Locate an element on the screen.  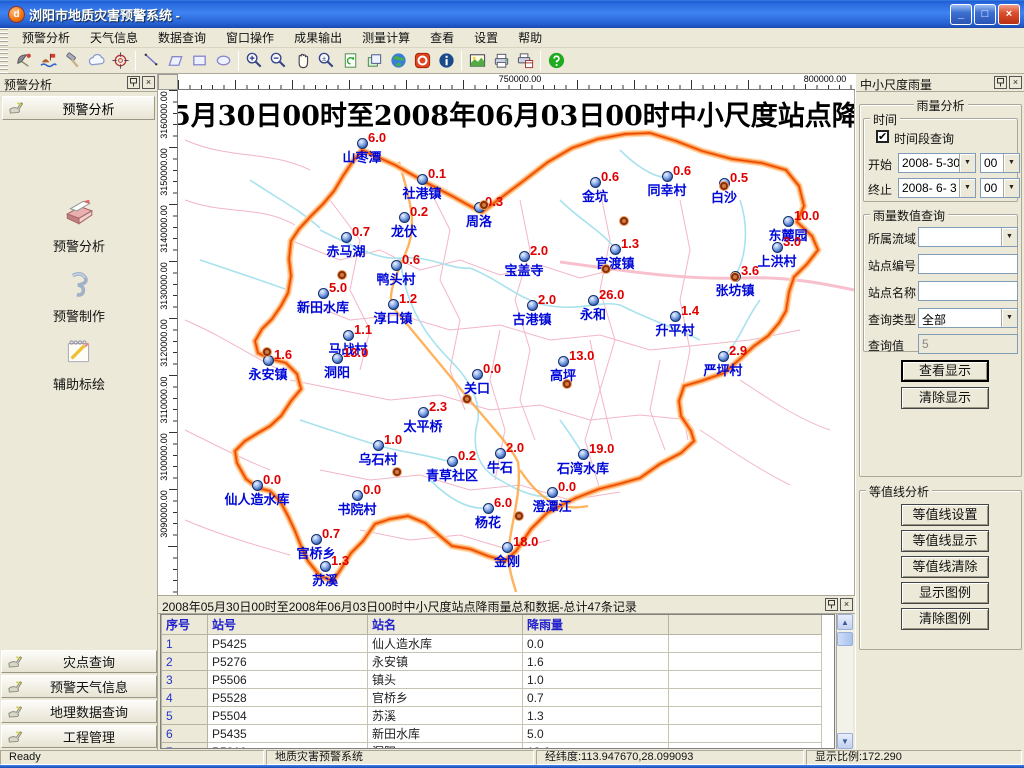
contour-show-button: 等值线显示 is located at coordinates (945, 541).